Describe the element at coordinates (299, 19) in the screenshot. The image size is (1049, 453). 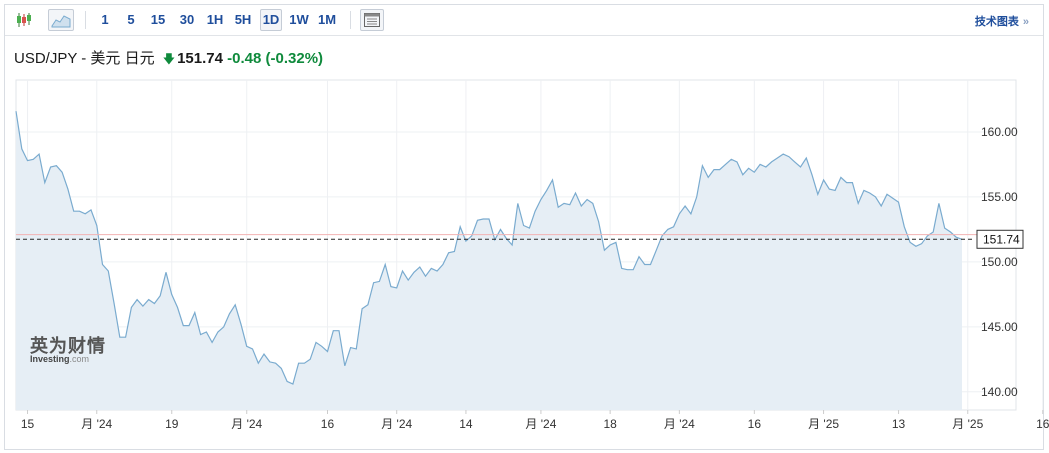
I see `timeframe-1w: 1W` at that location.